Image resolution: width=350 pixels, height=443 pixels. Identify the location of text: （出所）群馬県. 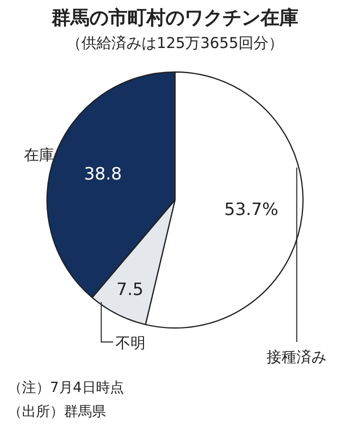
(57, 412).